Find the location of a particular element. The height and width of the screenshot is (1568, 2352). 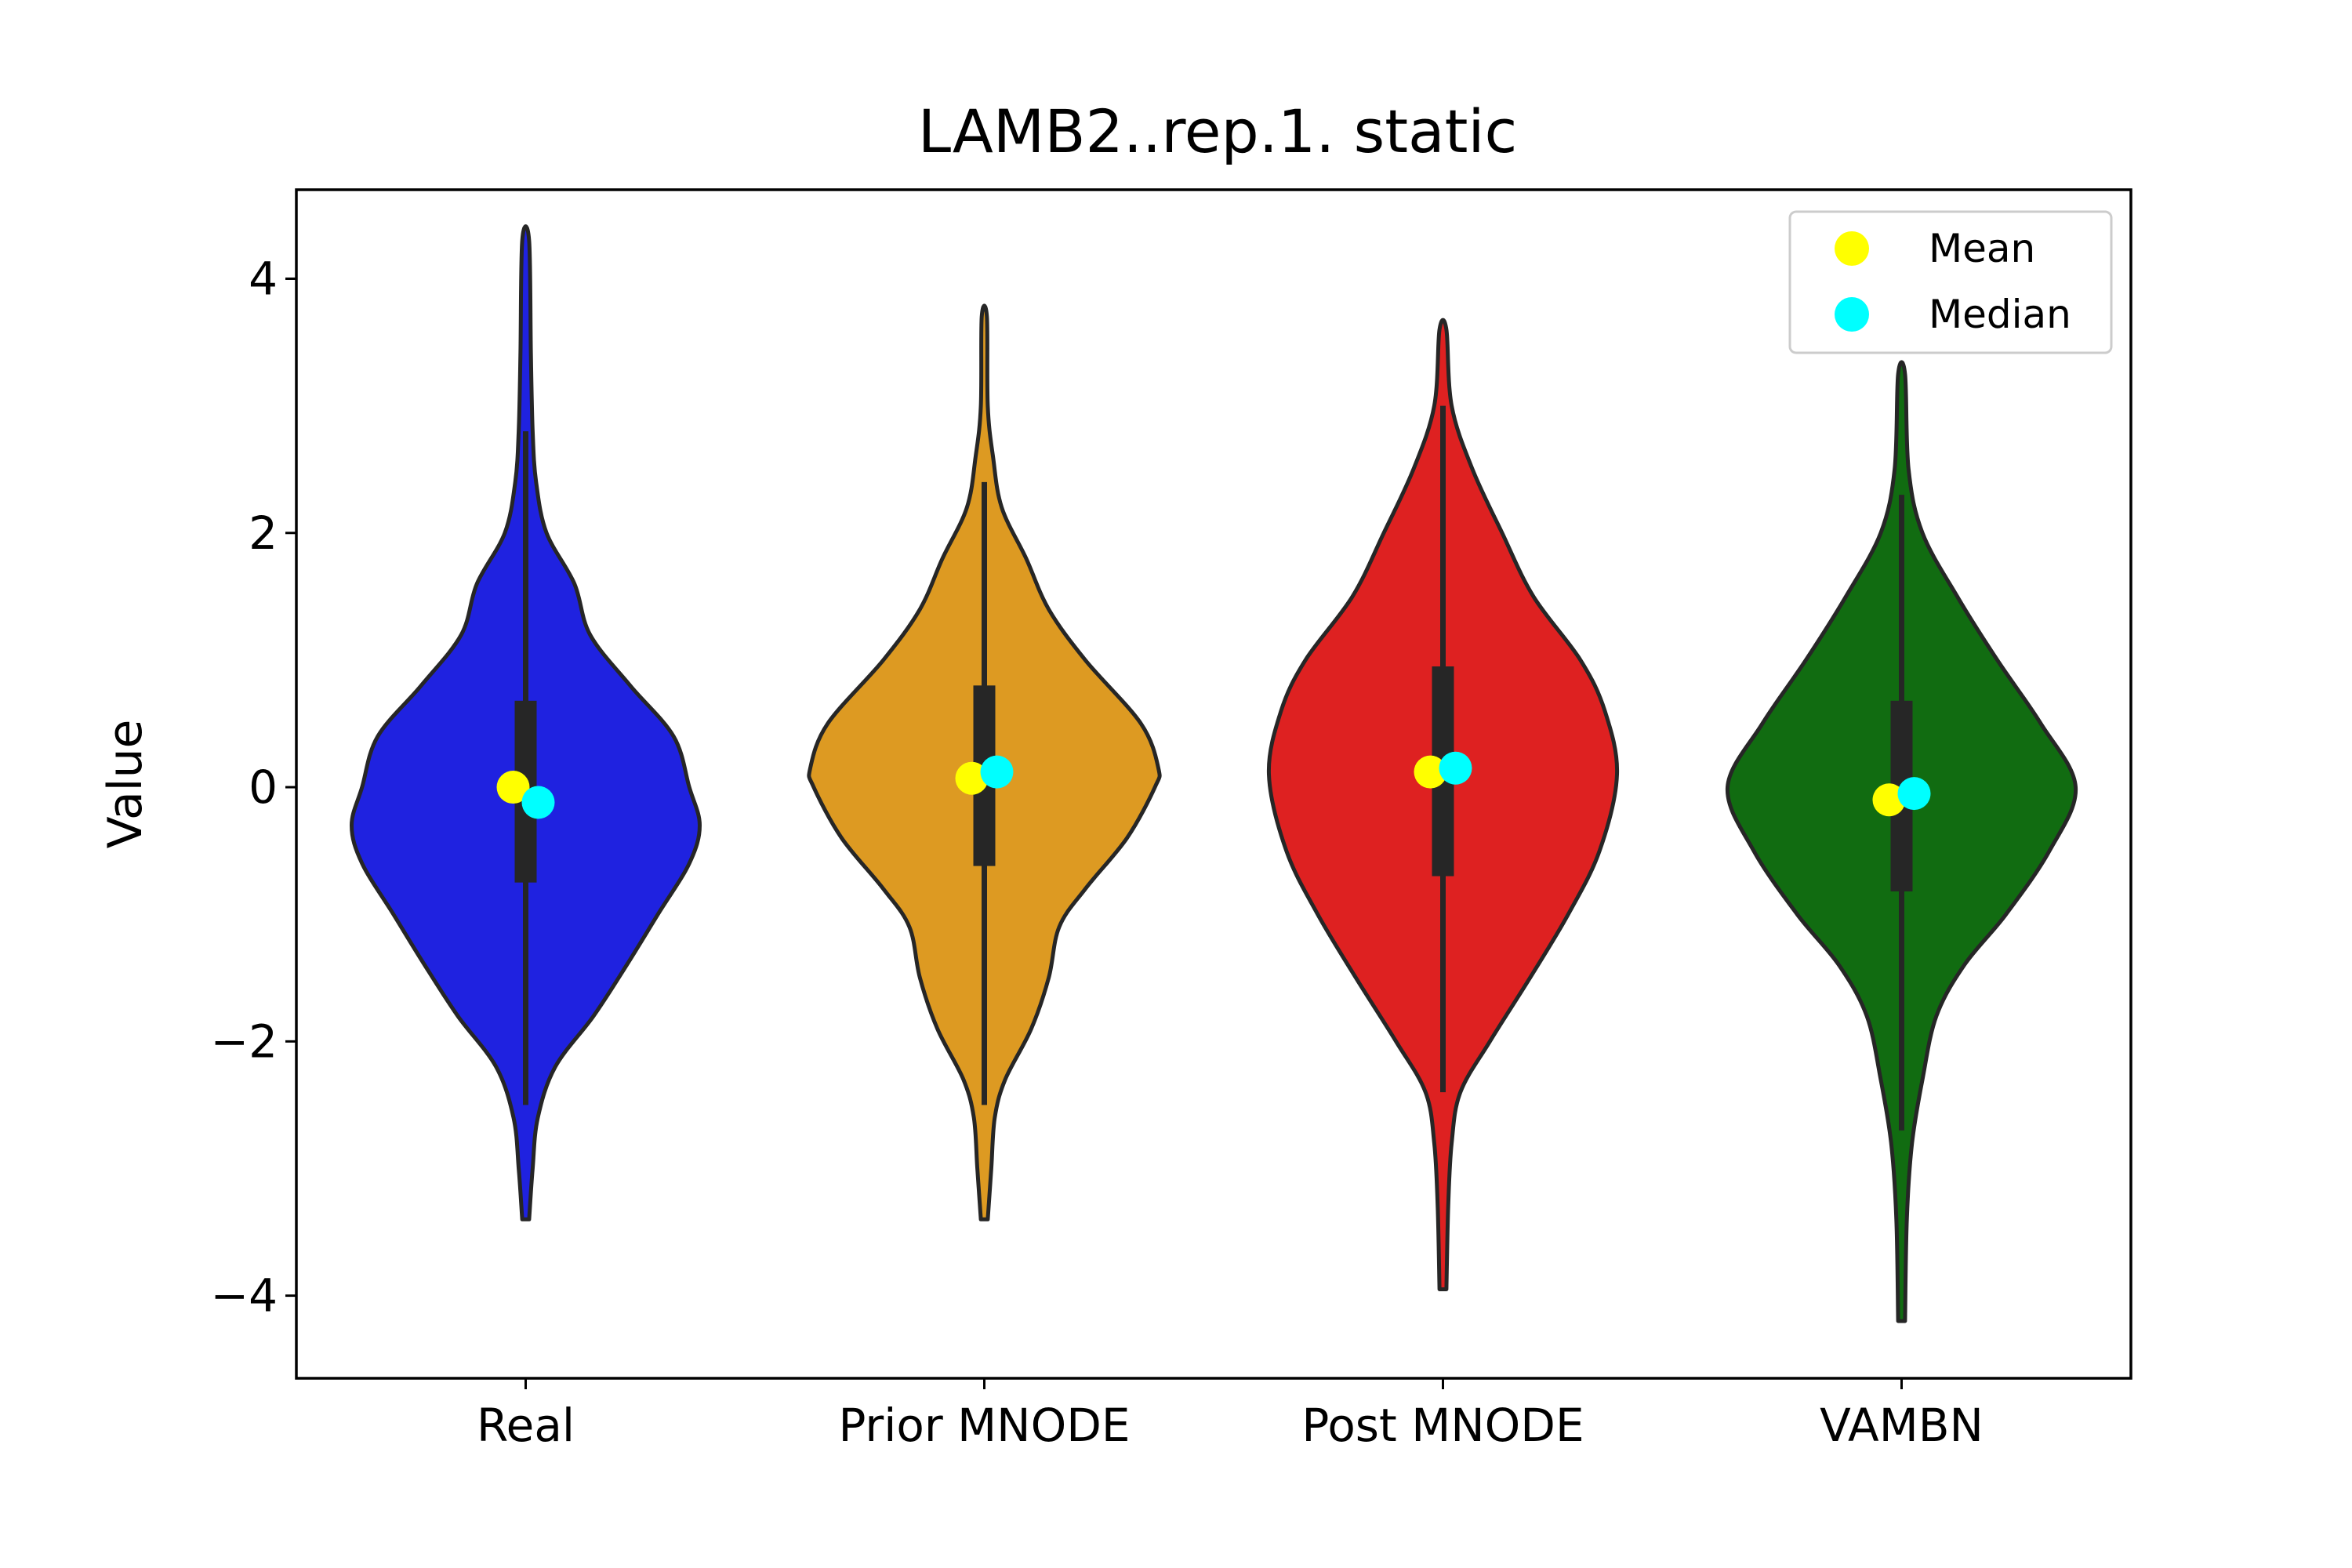

y-tick-label: −2 is located at coordinates (244, 1041).